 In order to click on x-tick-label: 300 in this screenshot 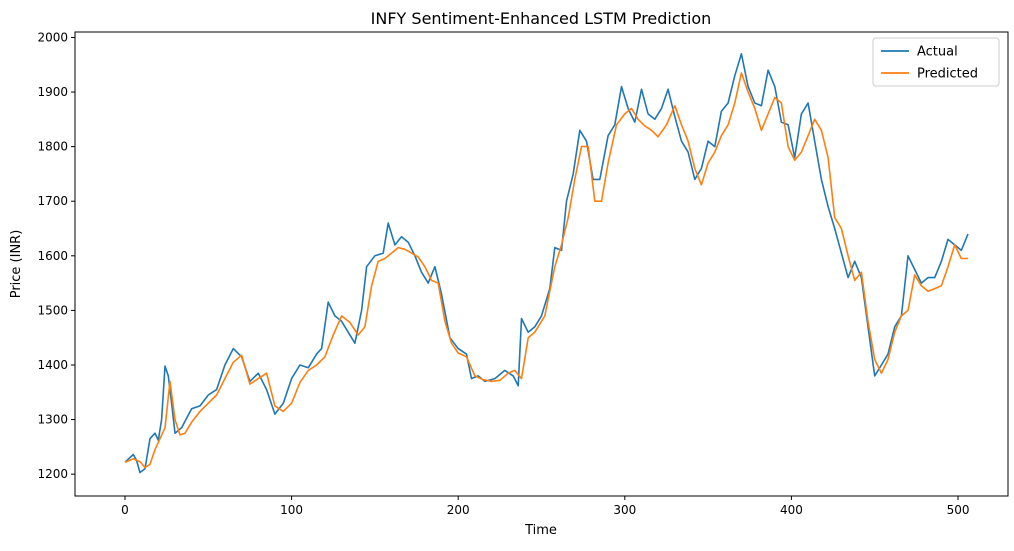, I will do `click(624, 510)`.